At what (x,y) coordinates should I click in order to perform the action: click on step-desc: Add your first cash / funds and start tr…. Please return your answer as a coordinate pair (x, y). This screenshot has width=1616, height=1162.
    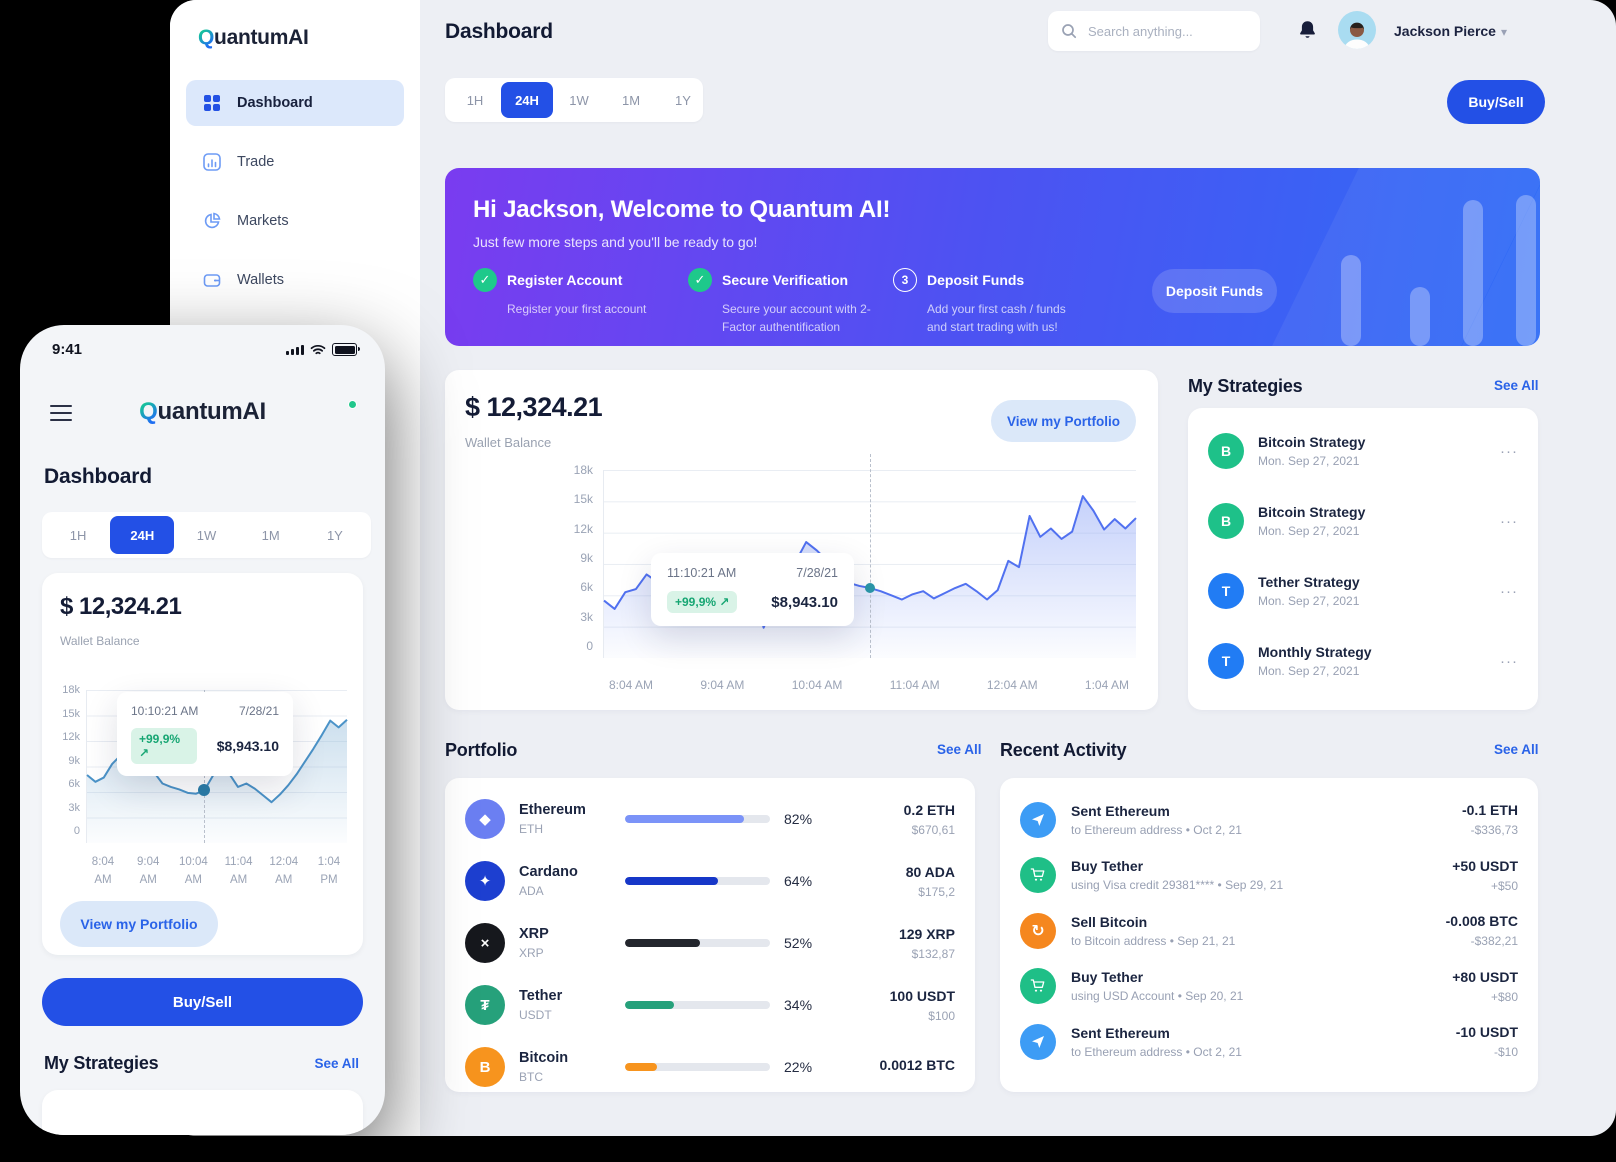
    Looking at the image, I should click on (996, 318).